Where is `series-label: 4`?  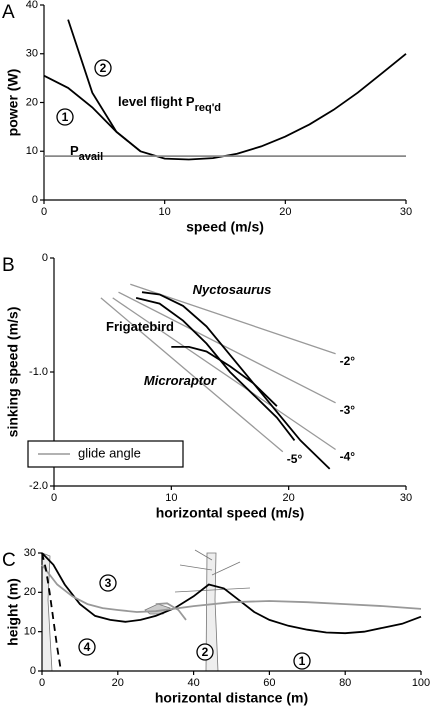
series-label: 4 is located at coordinates (87, 647).